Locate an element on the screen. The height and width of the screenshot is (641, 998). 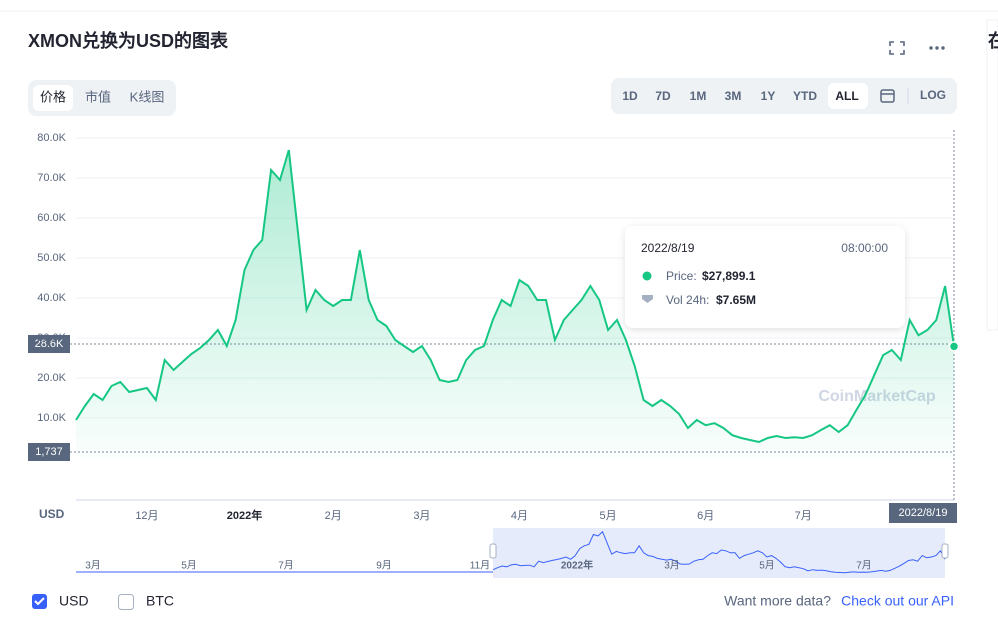
tooltip-box is located at coordinates (765, 277).